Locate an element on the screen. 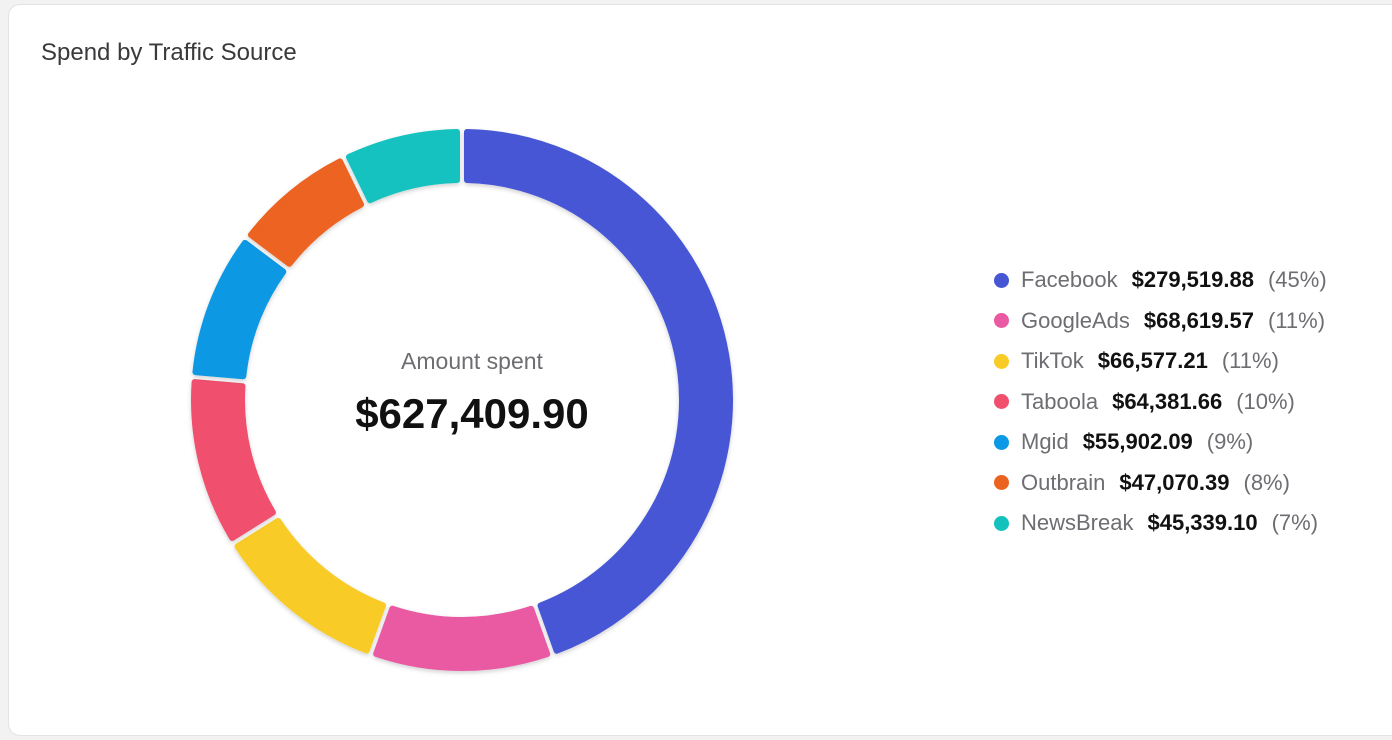 The image size is (1392, 740). legend-amount-googleads: $68,619.57 is located at coordinates (1198, 320).